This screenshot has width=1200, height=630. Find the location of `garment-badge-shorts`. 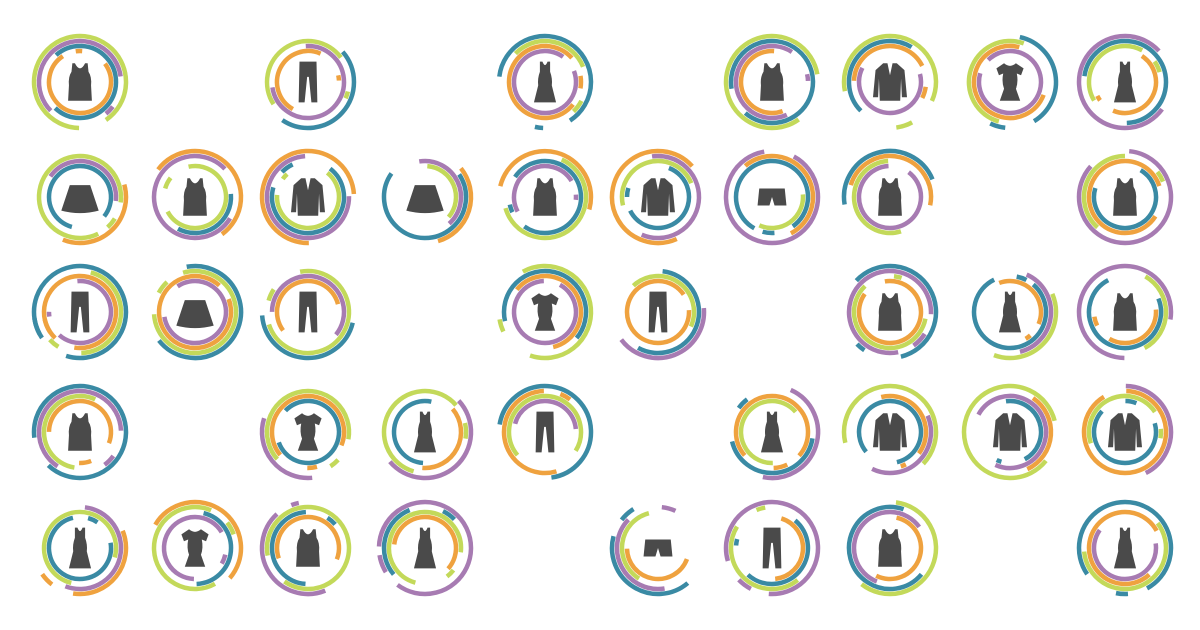

garment-badge-shorts is located at coordinates (649, 550).